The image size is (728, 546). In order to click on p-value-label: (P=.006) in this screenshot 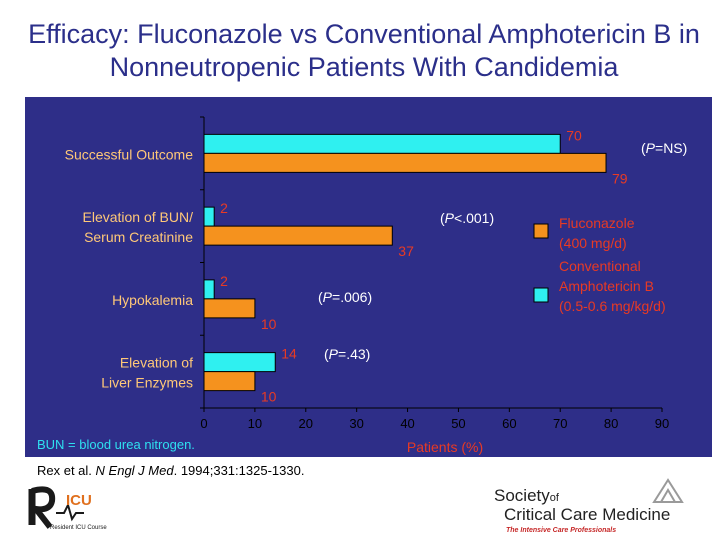, I will do `click(345, 297)`.